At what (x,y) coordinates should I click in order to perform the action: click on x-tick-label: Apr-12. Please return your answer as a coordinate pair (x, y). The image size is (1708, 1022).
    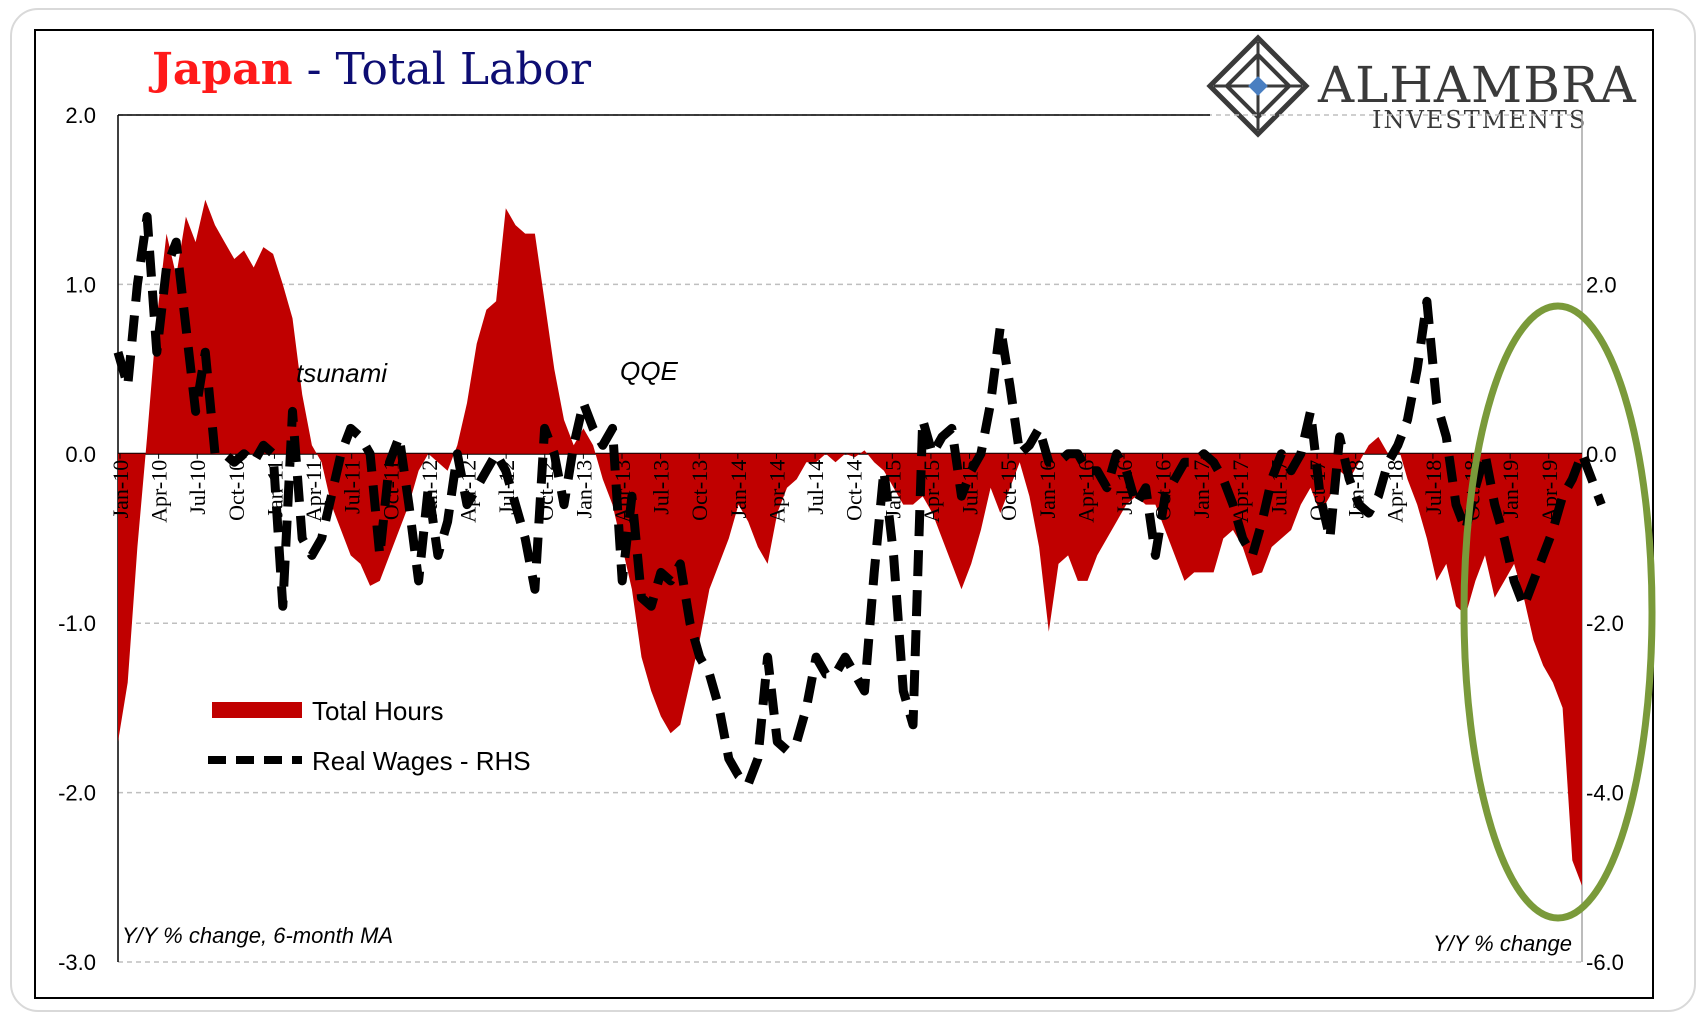
    Looking at the image, I should click on (468, 491).